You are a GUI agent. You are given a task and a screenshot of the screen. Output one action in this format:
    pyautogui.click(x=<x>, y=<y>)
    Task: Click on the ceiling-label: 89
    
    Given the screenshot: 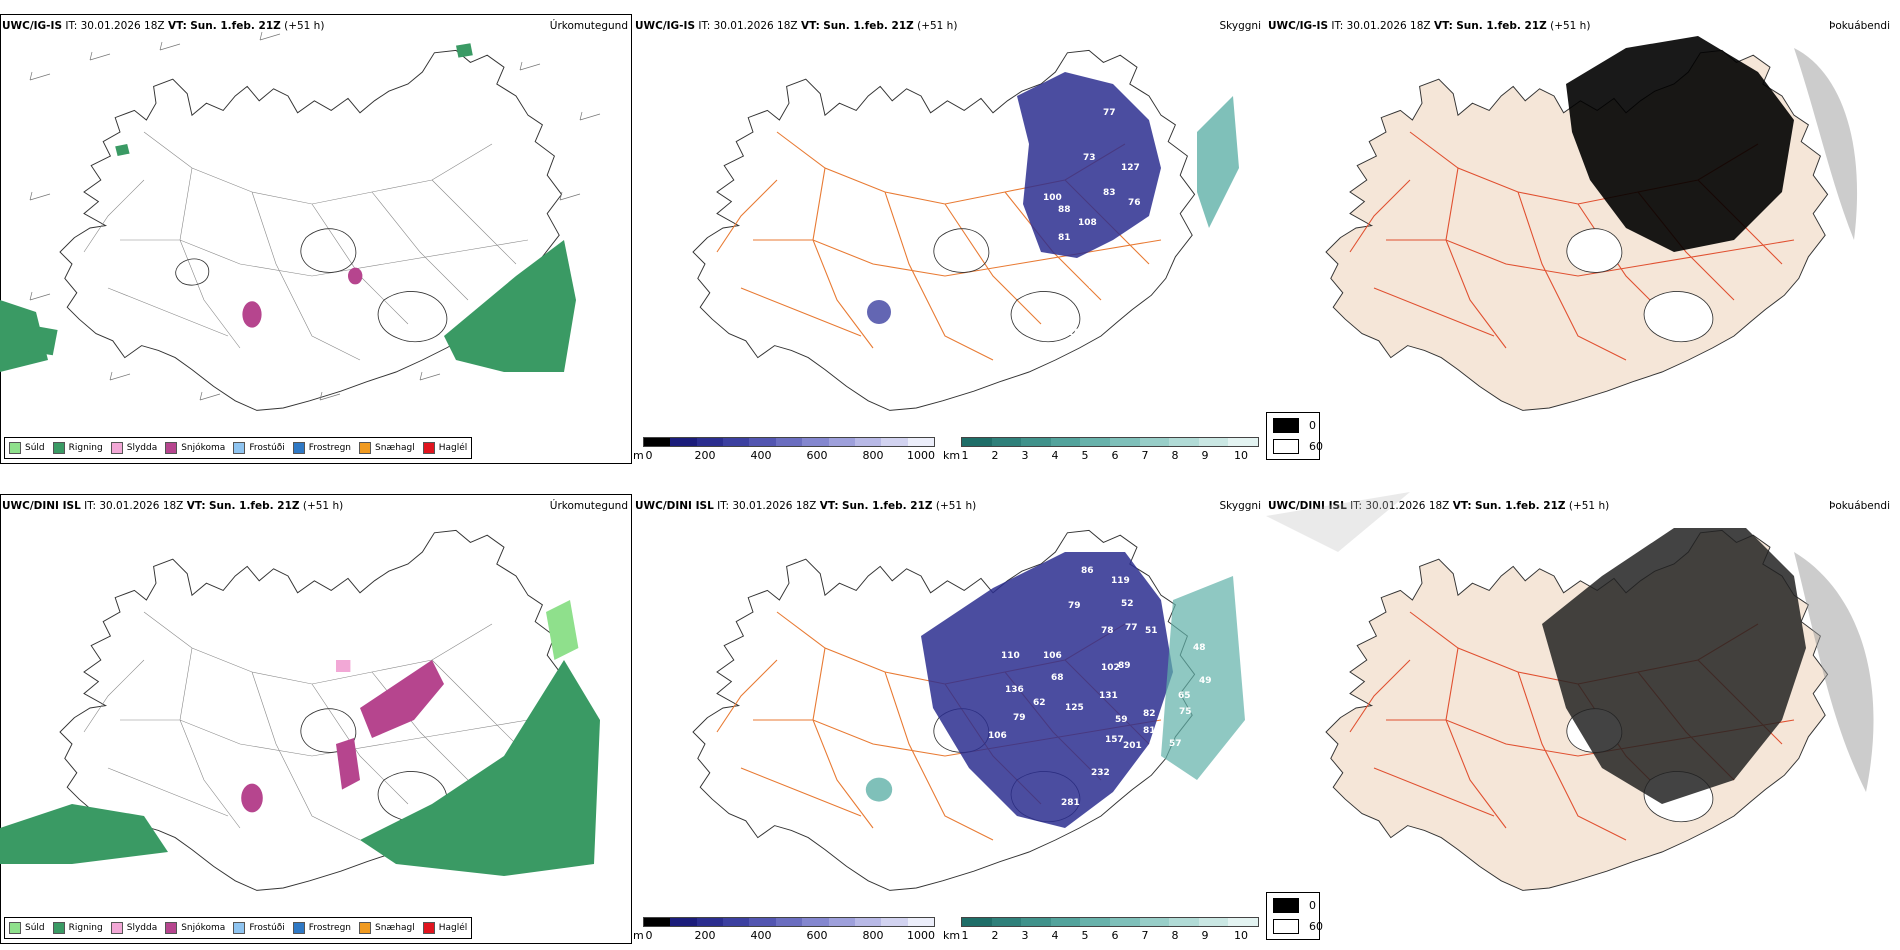 What is the action you would take?
    pyautogui.click(x=1124, y=666)
    